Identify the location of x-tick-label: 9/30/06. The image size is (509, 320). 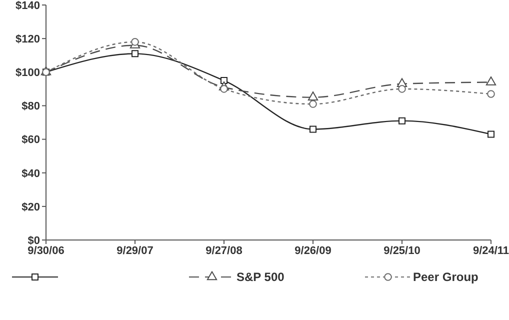
(46, 250).